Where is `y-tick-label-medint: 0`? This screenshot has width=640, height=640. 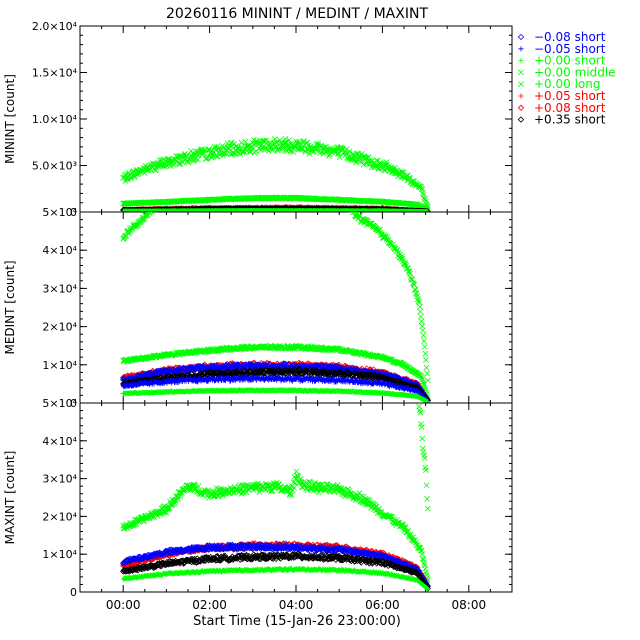 y-tick-label-medint: 0 is located at coordinates (73, 403).